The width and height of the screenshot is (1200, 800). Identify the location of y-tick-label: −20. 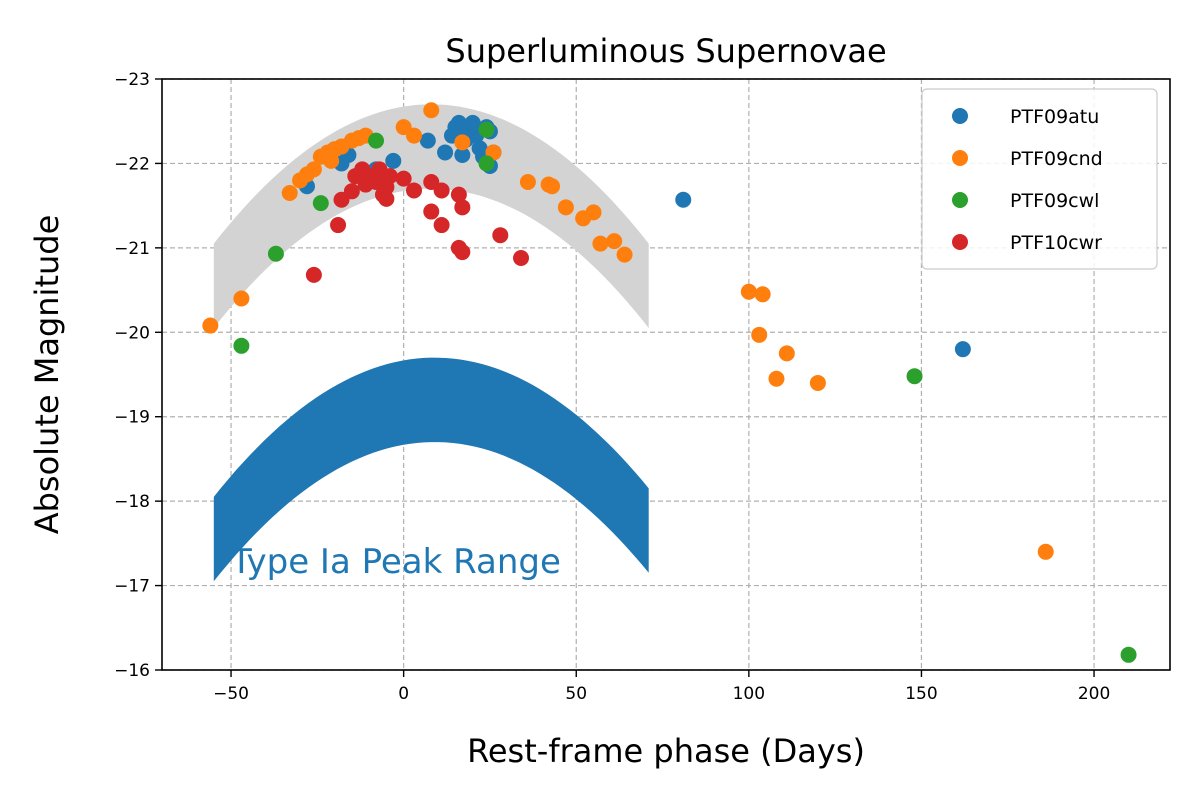
(132, 333).